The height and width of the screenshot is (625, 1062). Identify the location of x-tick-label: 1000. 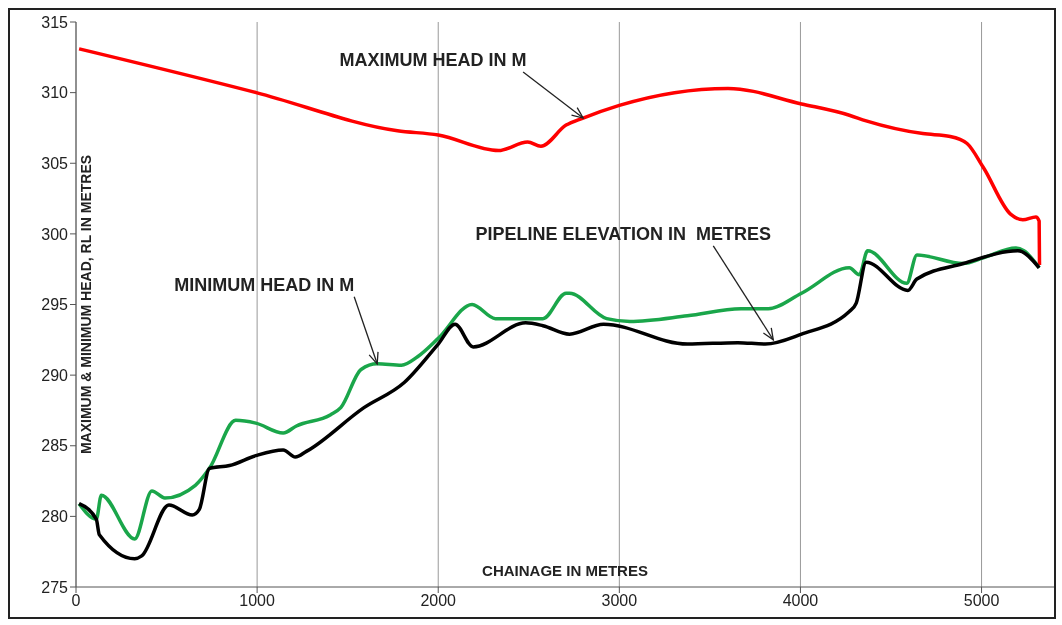
(257, 601).